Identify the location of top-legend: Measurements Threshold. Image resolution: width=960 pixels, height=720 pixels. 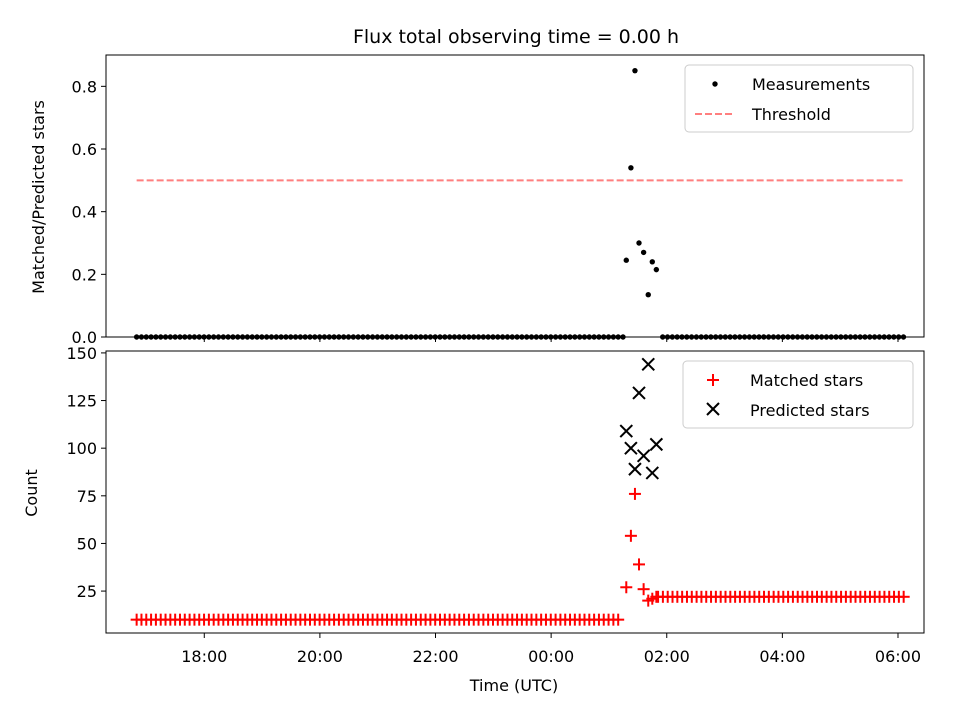
(799, 98).